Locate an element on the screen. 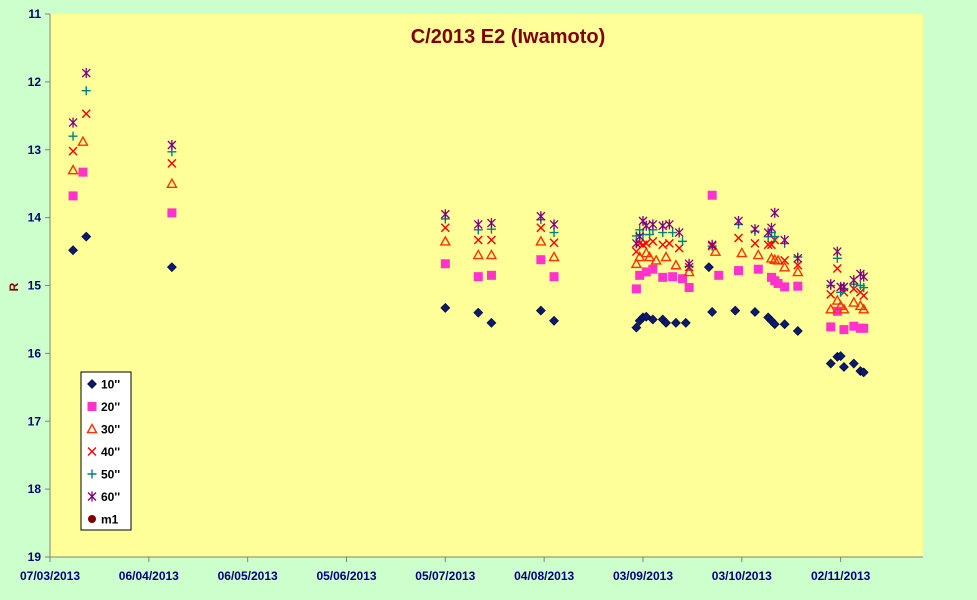 This screenshot has height=600, width=977. x-tick-label: 07/03/2013 is located at coordinates (50, 576).